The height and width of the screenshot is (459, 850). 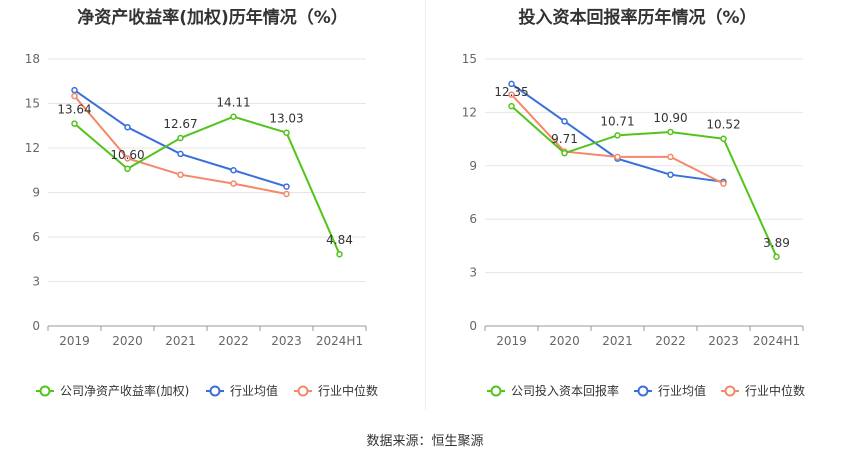 I want to click on legend-item-company: 公司净资产收益率(加权), so click(x=124, y=390).